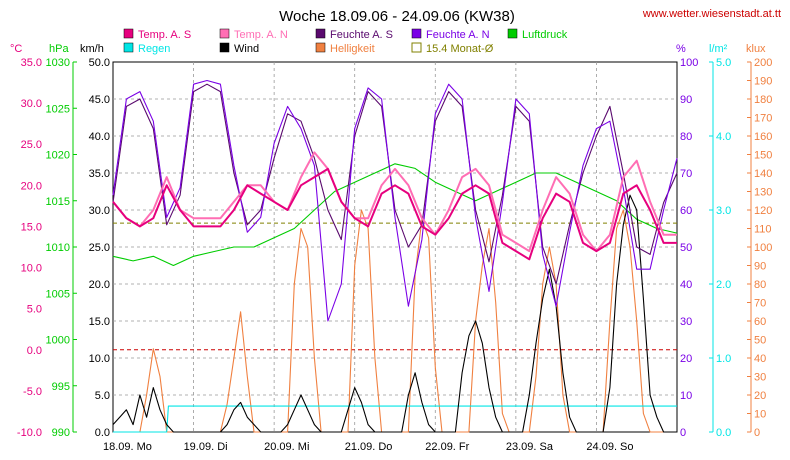 Image resolution: width=790 pixels, height=460 pixels. I want to click on legend-label: Feuchte A. N, so click(458, 35).